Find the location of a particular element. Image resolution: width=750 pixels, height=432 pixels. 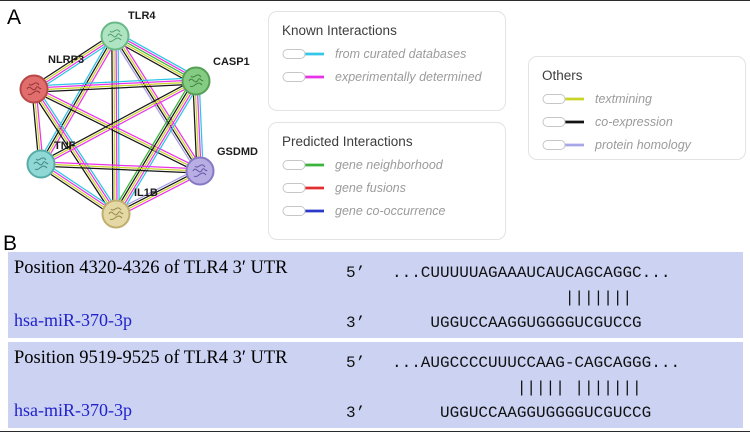

legend-item-label: textmining is located at coordinates (623, 99).